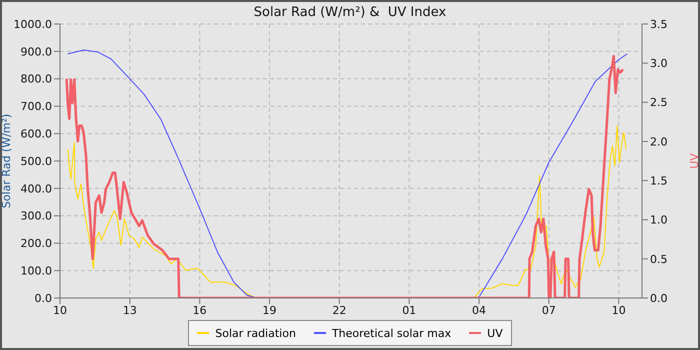 Image resolution: width=700 pixels, height=350 pixels. I want to click on y-tick-label: 200.0, so click(36, 243).